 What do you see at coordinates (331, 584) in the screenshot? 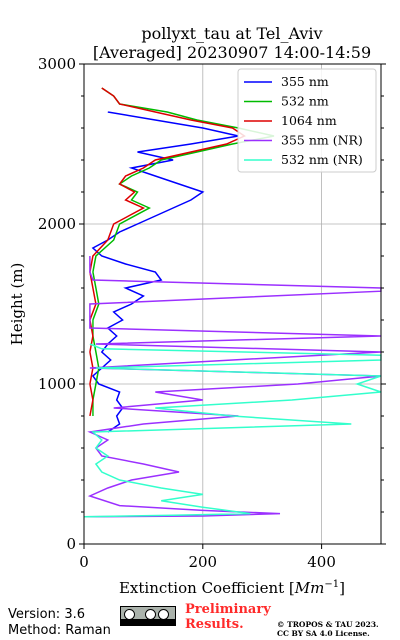
I see `x-axis-label-exponent: −1` at bounding box center [331, 584].